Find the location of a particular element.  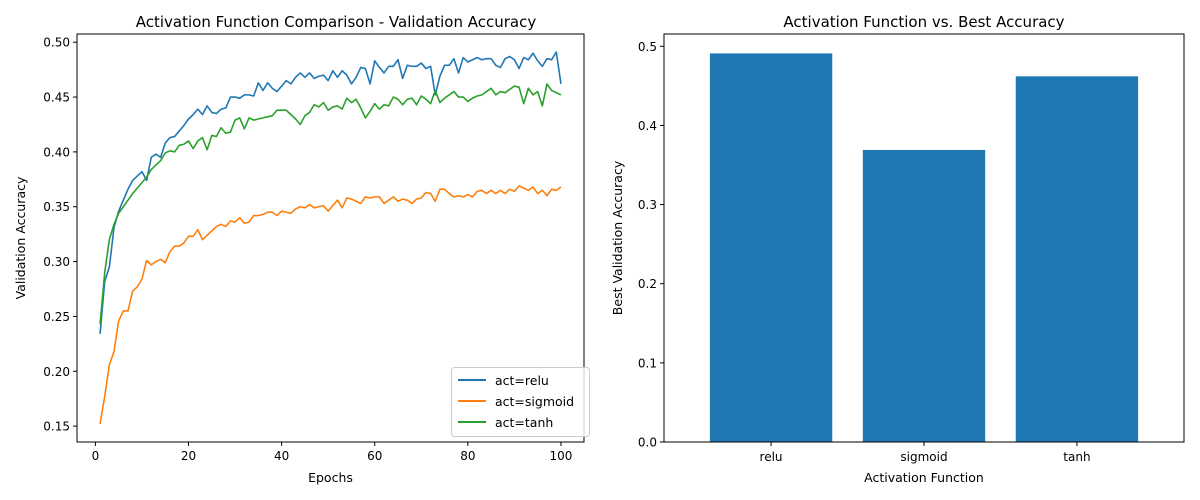

bar-tanh is located at coordinates (1077, 259).